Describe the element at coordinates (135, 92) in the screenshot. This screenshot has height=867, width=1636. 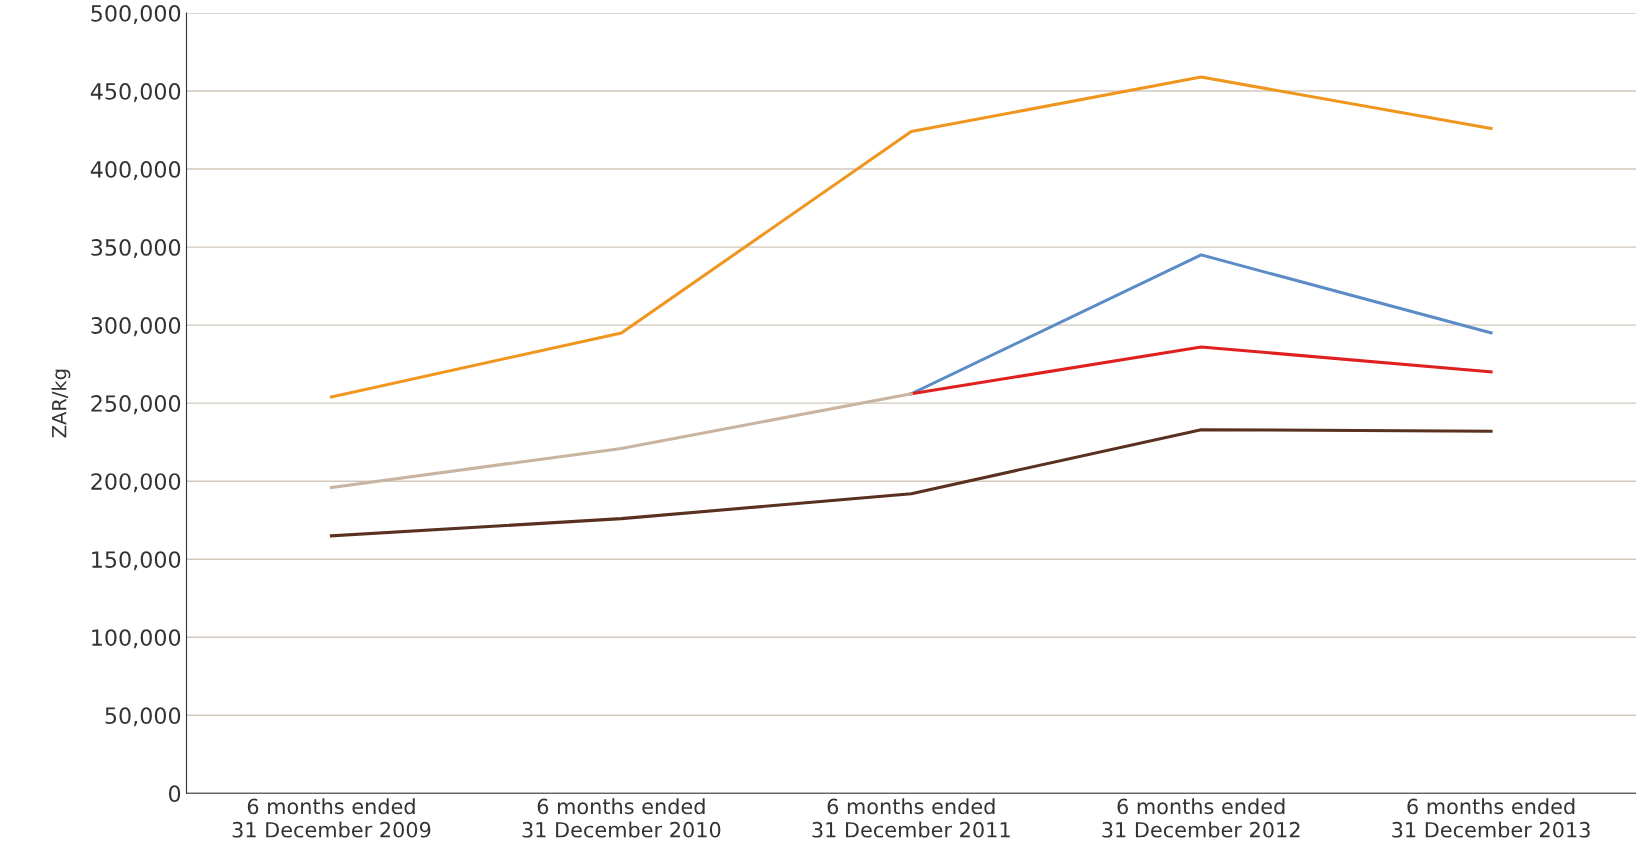
I see `y-tick-label: 450,000` at that location.